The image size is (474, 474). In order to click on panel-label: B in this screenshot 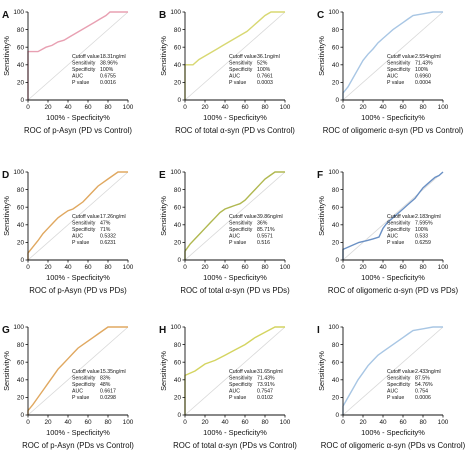, I will do `click(162, 15)`.